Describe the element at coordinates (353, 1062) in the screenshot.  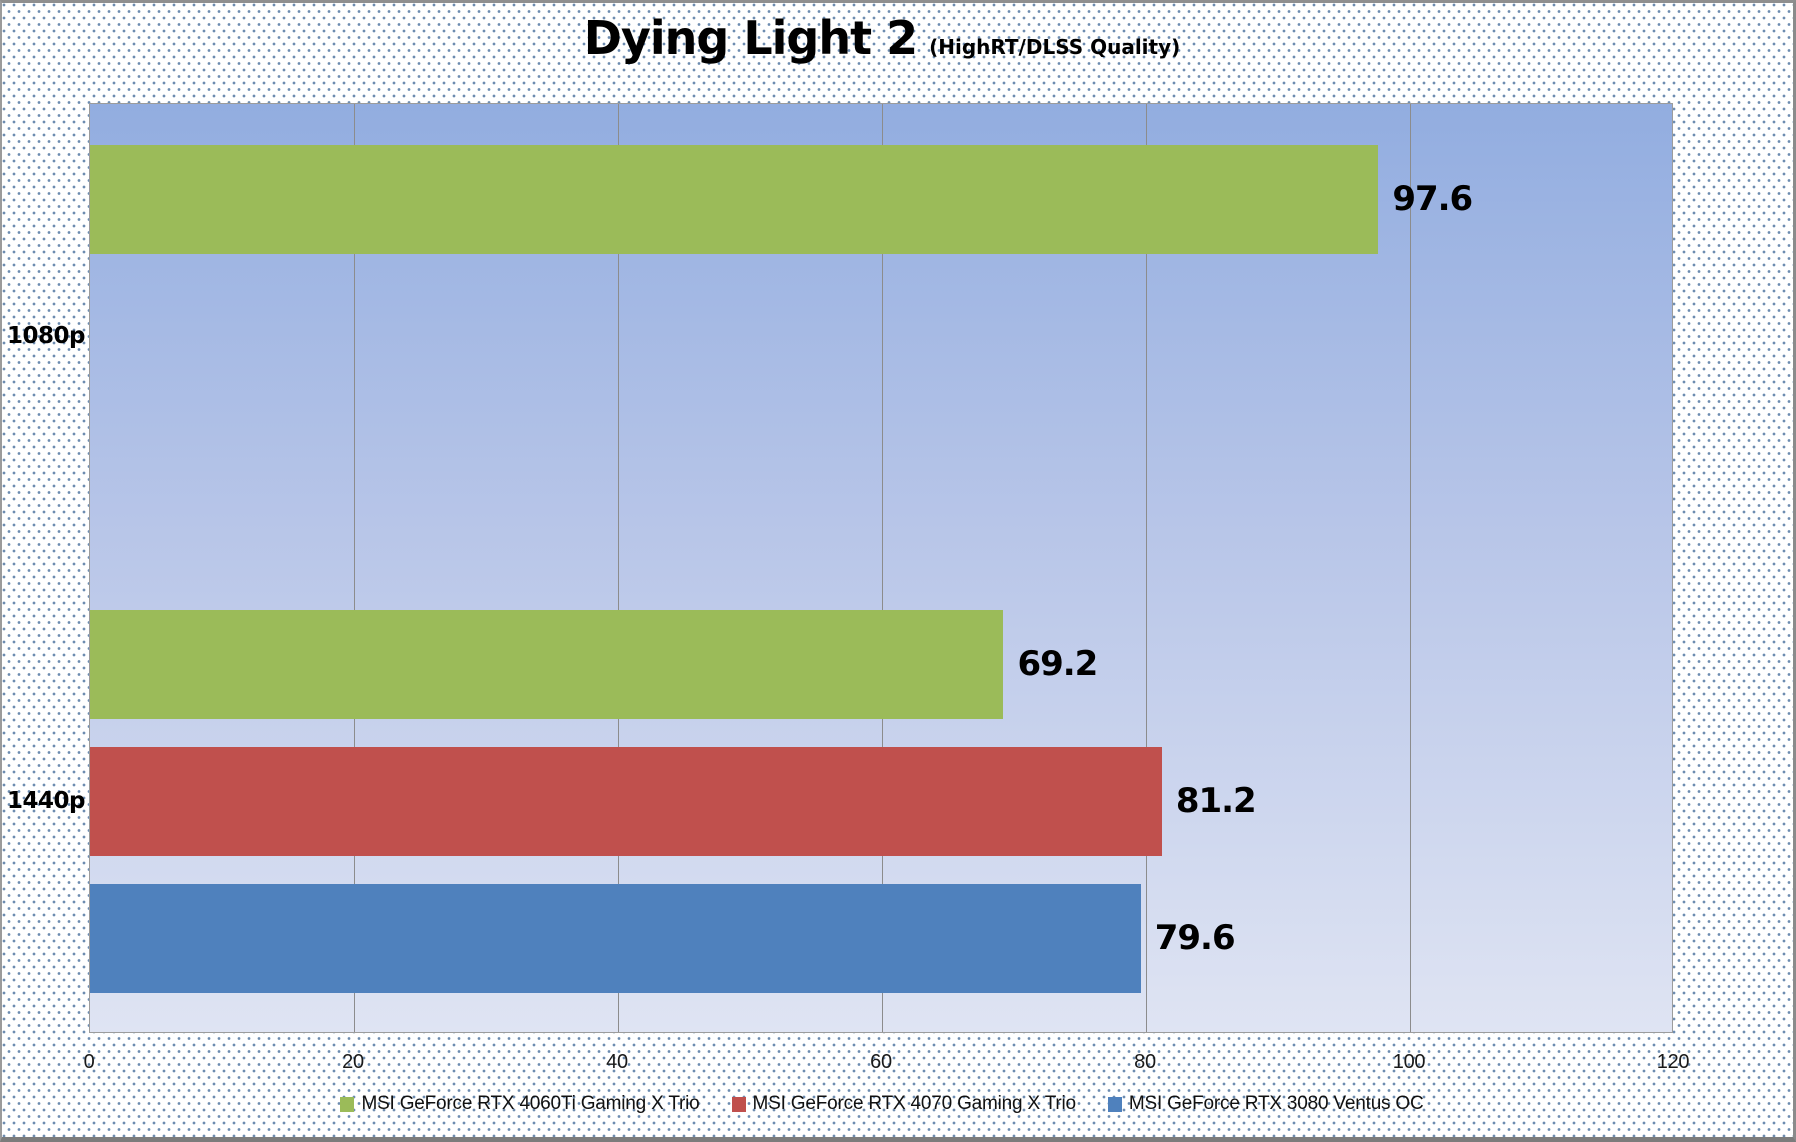
I see `x-tick-label-20: 20` at that location.